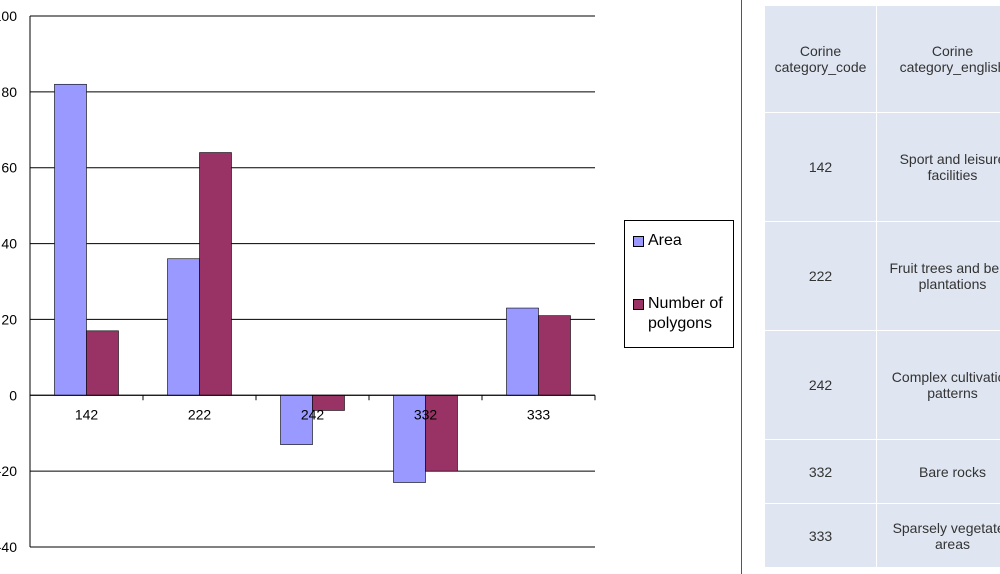 The image size is (1000, 574). What do you see at coordinates (426, 414) in the screenshot?
I see `x-tick-label: 332` at bounding box center [426, 414].